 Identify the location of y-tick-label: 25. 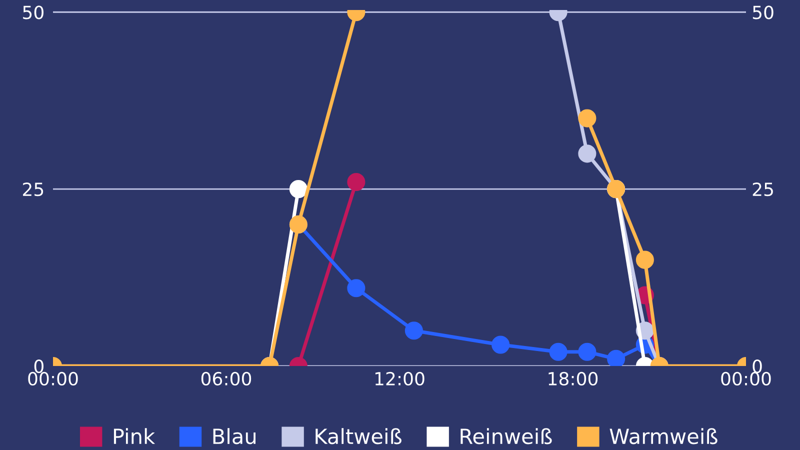
(33, 189).